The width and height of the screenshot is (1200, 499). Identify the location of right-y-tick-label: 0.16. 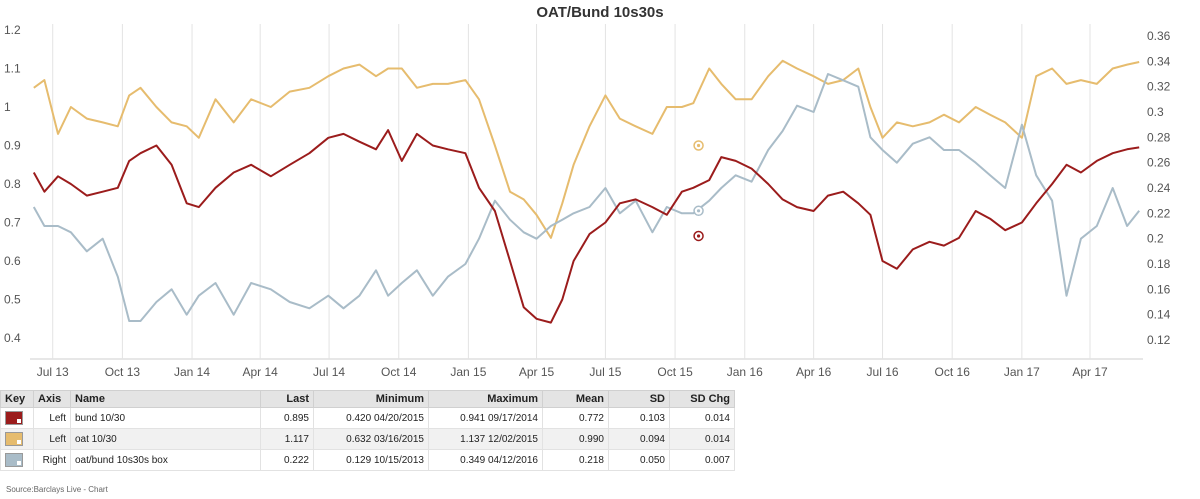
(1159, 289).